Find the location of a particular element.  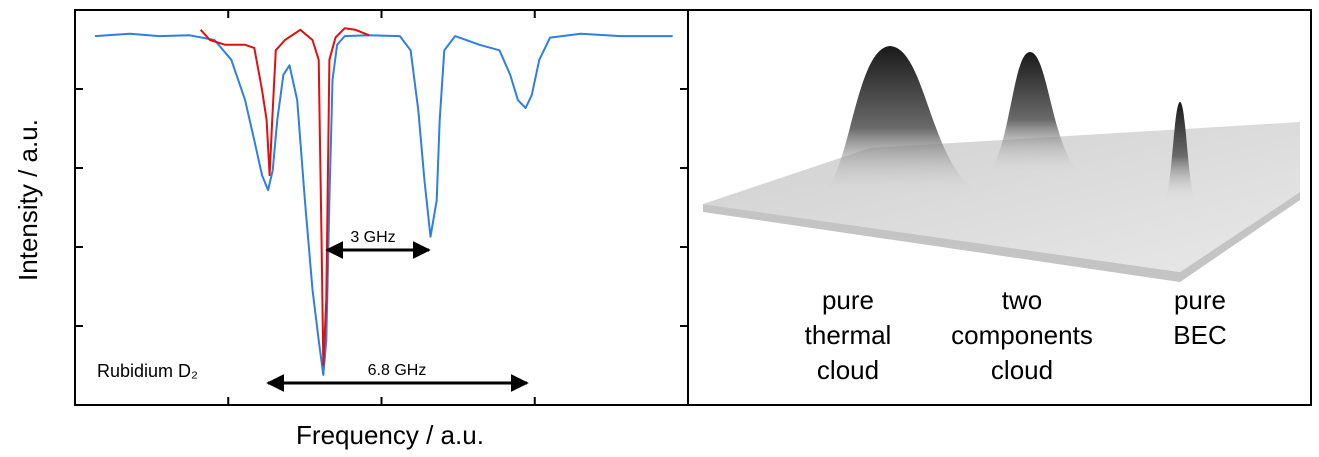

image-label: BEC is located at coordinates (1199, 335).